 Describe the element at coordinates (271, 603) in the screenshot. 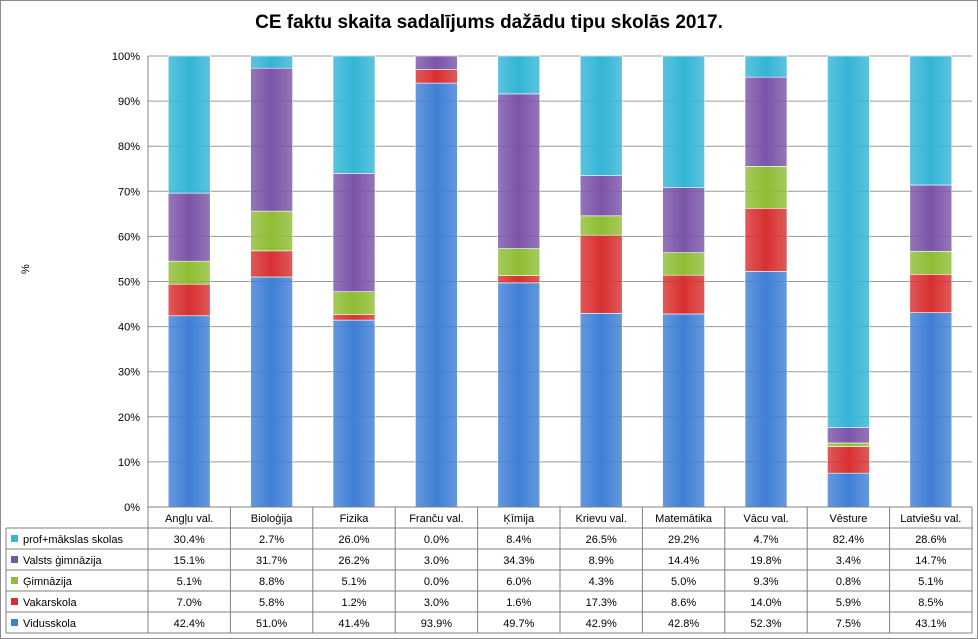

I see `data-label: 5.8%` at that location.